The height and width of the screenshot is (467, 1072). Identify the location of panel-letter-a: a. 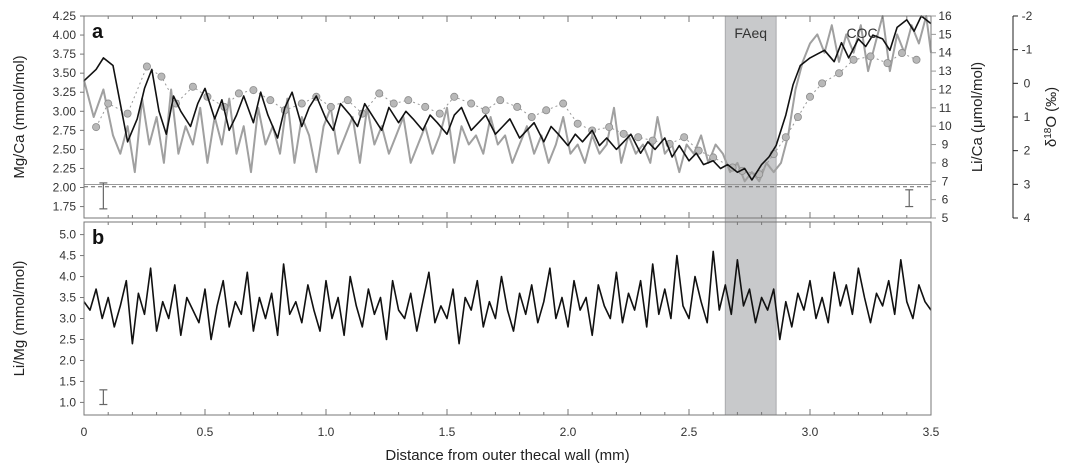
(98, 32).